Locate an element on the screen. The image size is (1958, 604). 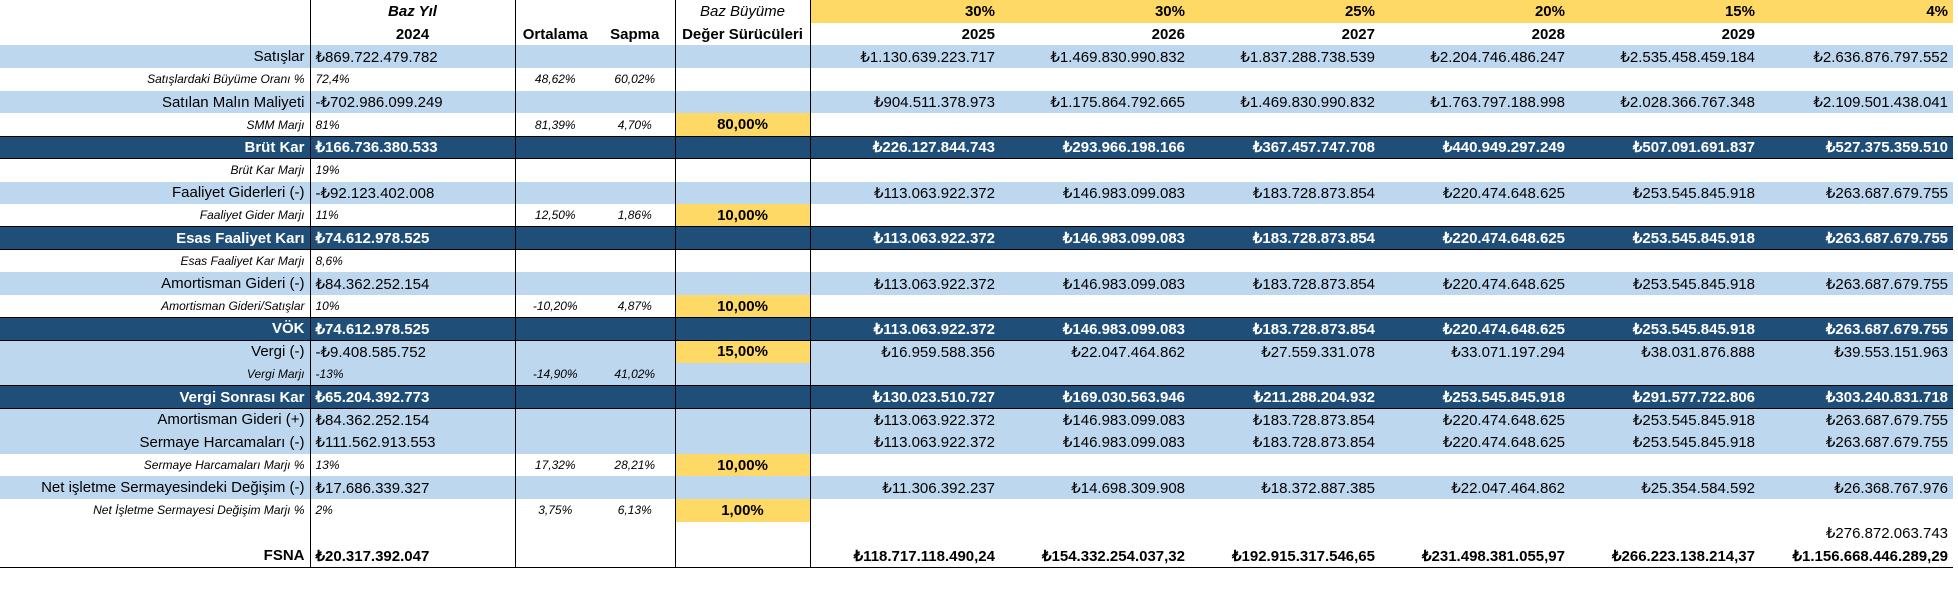
row-label-cell is located at coordinates (155, 533).